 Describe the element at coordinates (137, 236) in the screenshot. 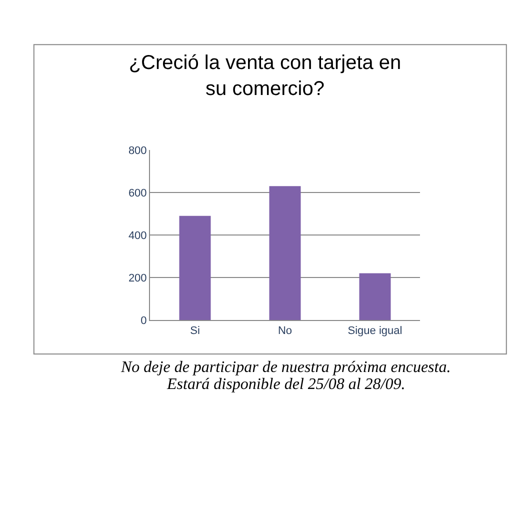

I see `y-tick-label: 400` at that location.